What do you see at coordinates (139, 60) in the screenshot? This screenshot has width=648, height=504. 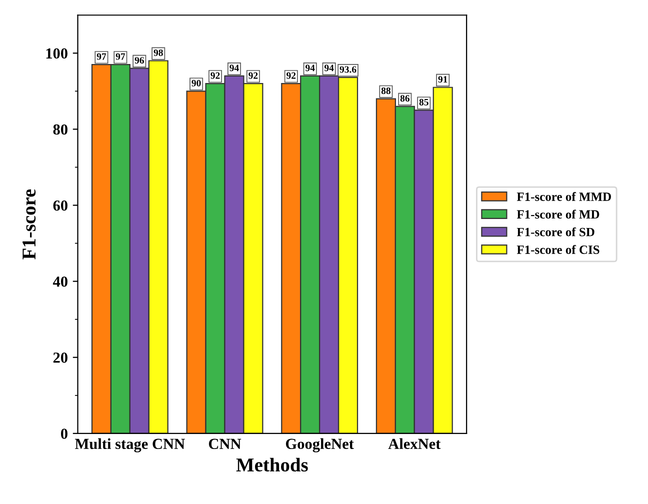 I see `data-label: 96` at bounding box center [139, 60].